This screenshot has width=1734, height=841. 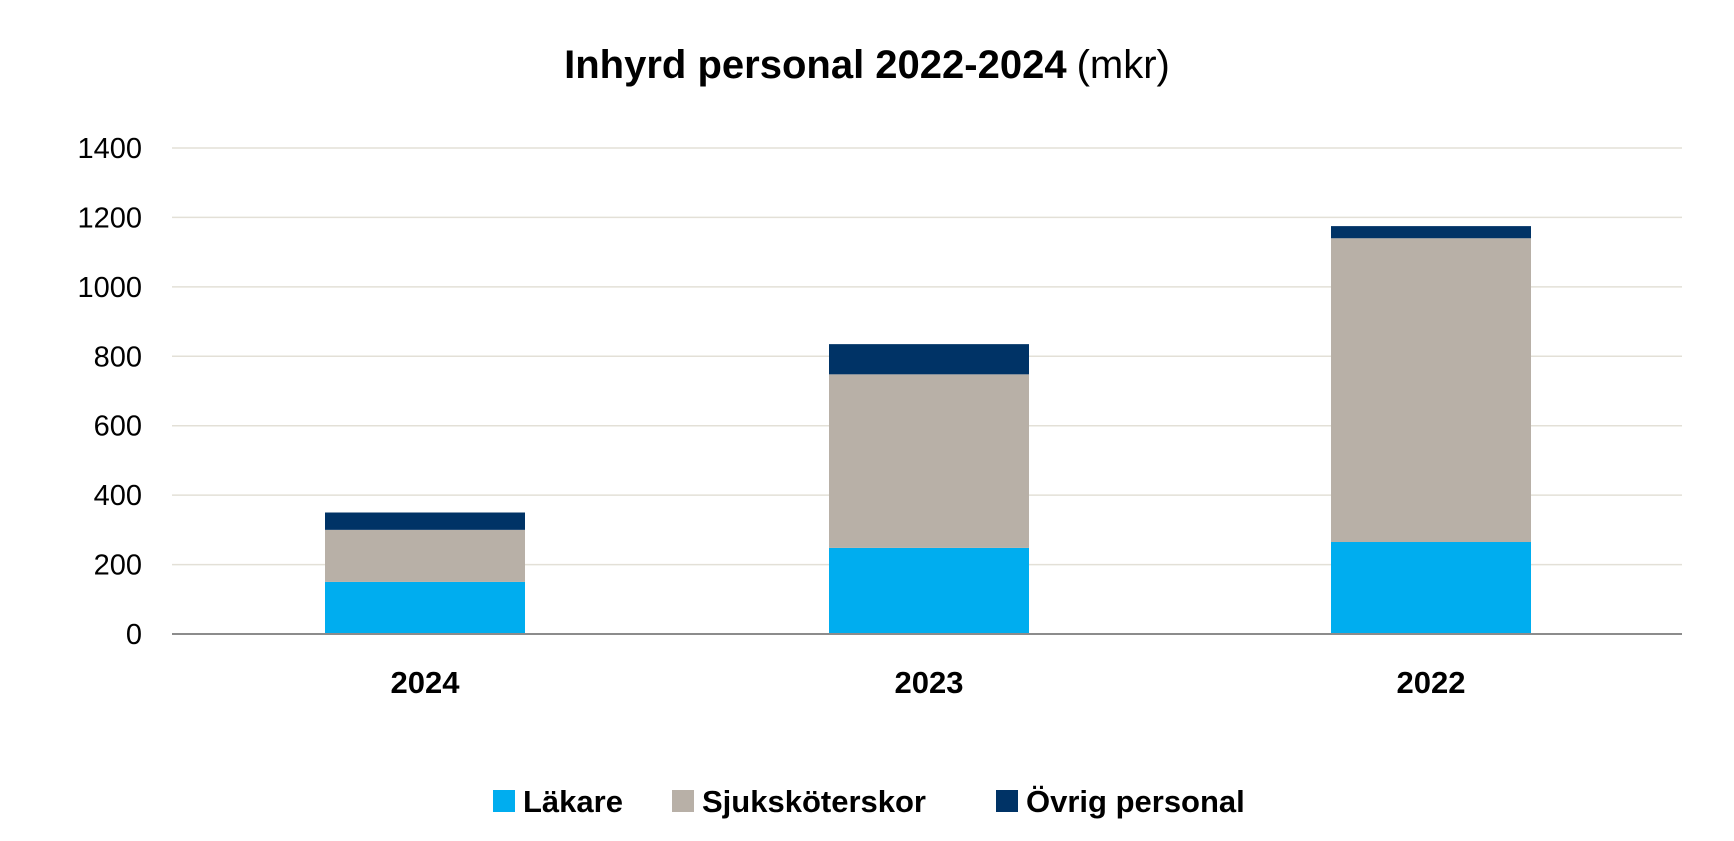 What do you see at coordinates (109, 392) in the screenshot?
I see `y-axis-tick-labels: 0 200 400 600 800 1000 1200 1400` at bounding box center [109, 392].